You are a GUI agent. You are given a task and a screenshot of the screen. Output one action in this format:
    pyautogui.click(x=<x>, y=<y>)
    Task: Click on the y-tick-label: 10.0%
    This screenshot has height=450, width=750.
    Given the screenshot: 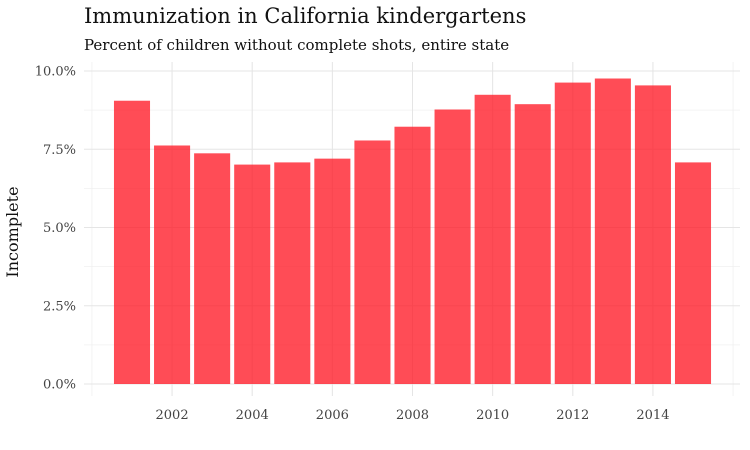 What is the action you would take?
    pyautogui.click(x=55, y=72)
    